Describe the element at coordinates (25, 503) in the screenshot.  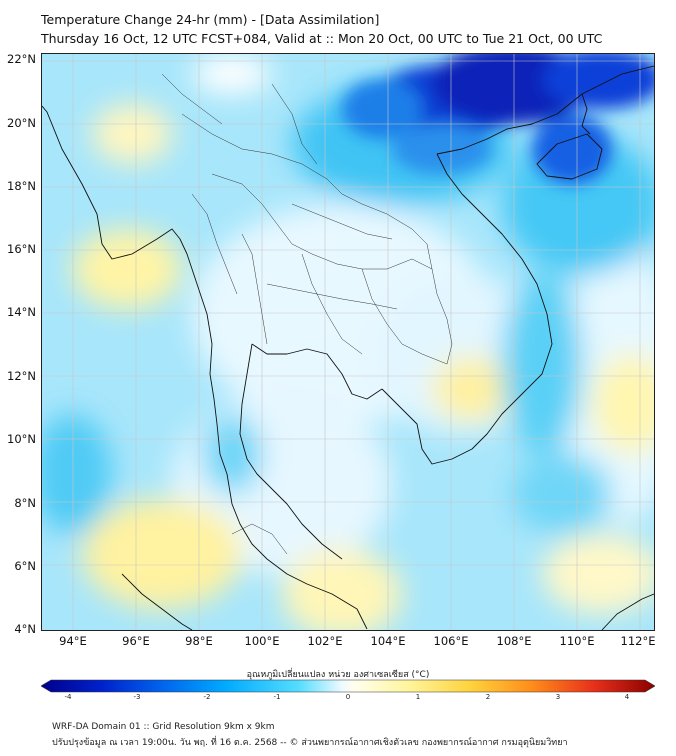
I see `lat-tick-label: 8°N` at that location.